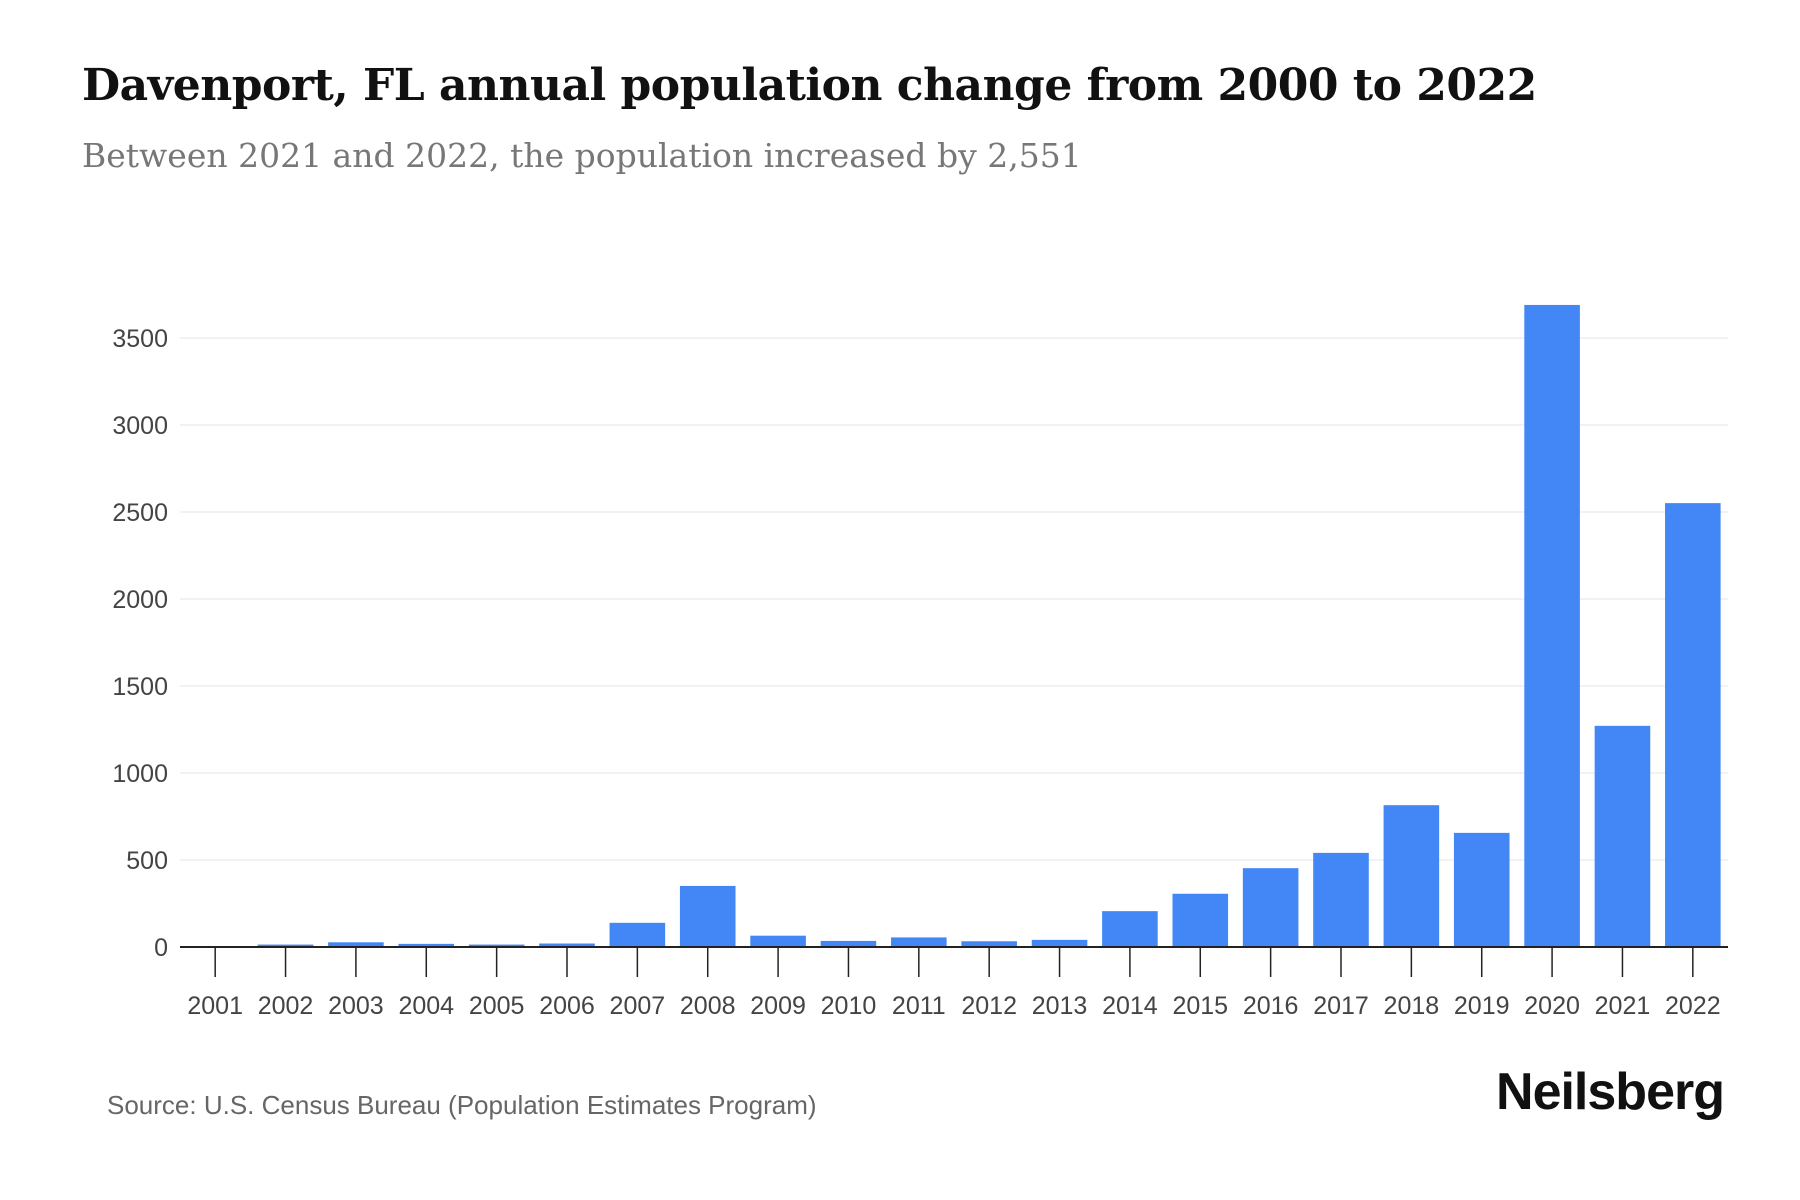  Describe the element at coordinates (161, 948) in the screenshot. I see `y-tick-label: 0` at that location.